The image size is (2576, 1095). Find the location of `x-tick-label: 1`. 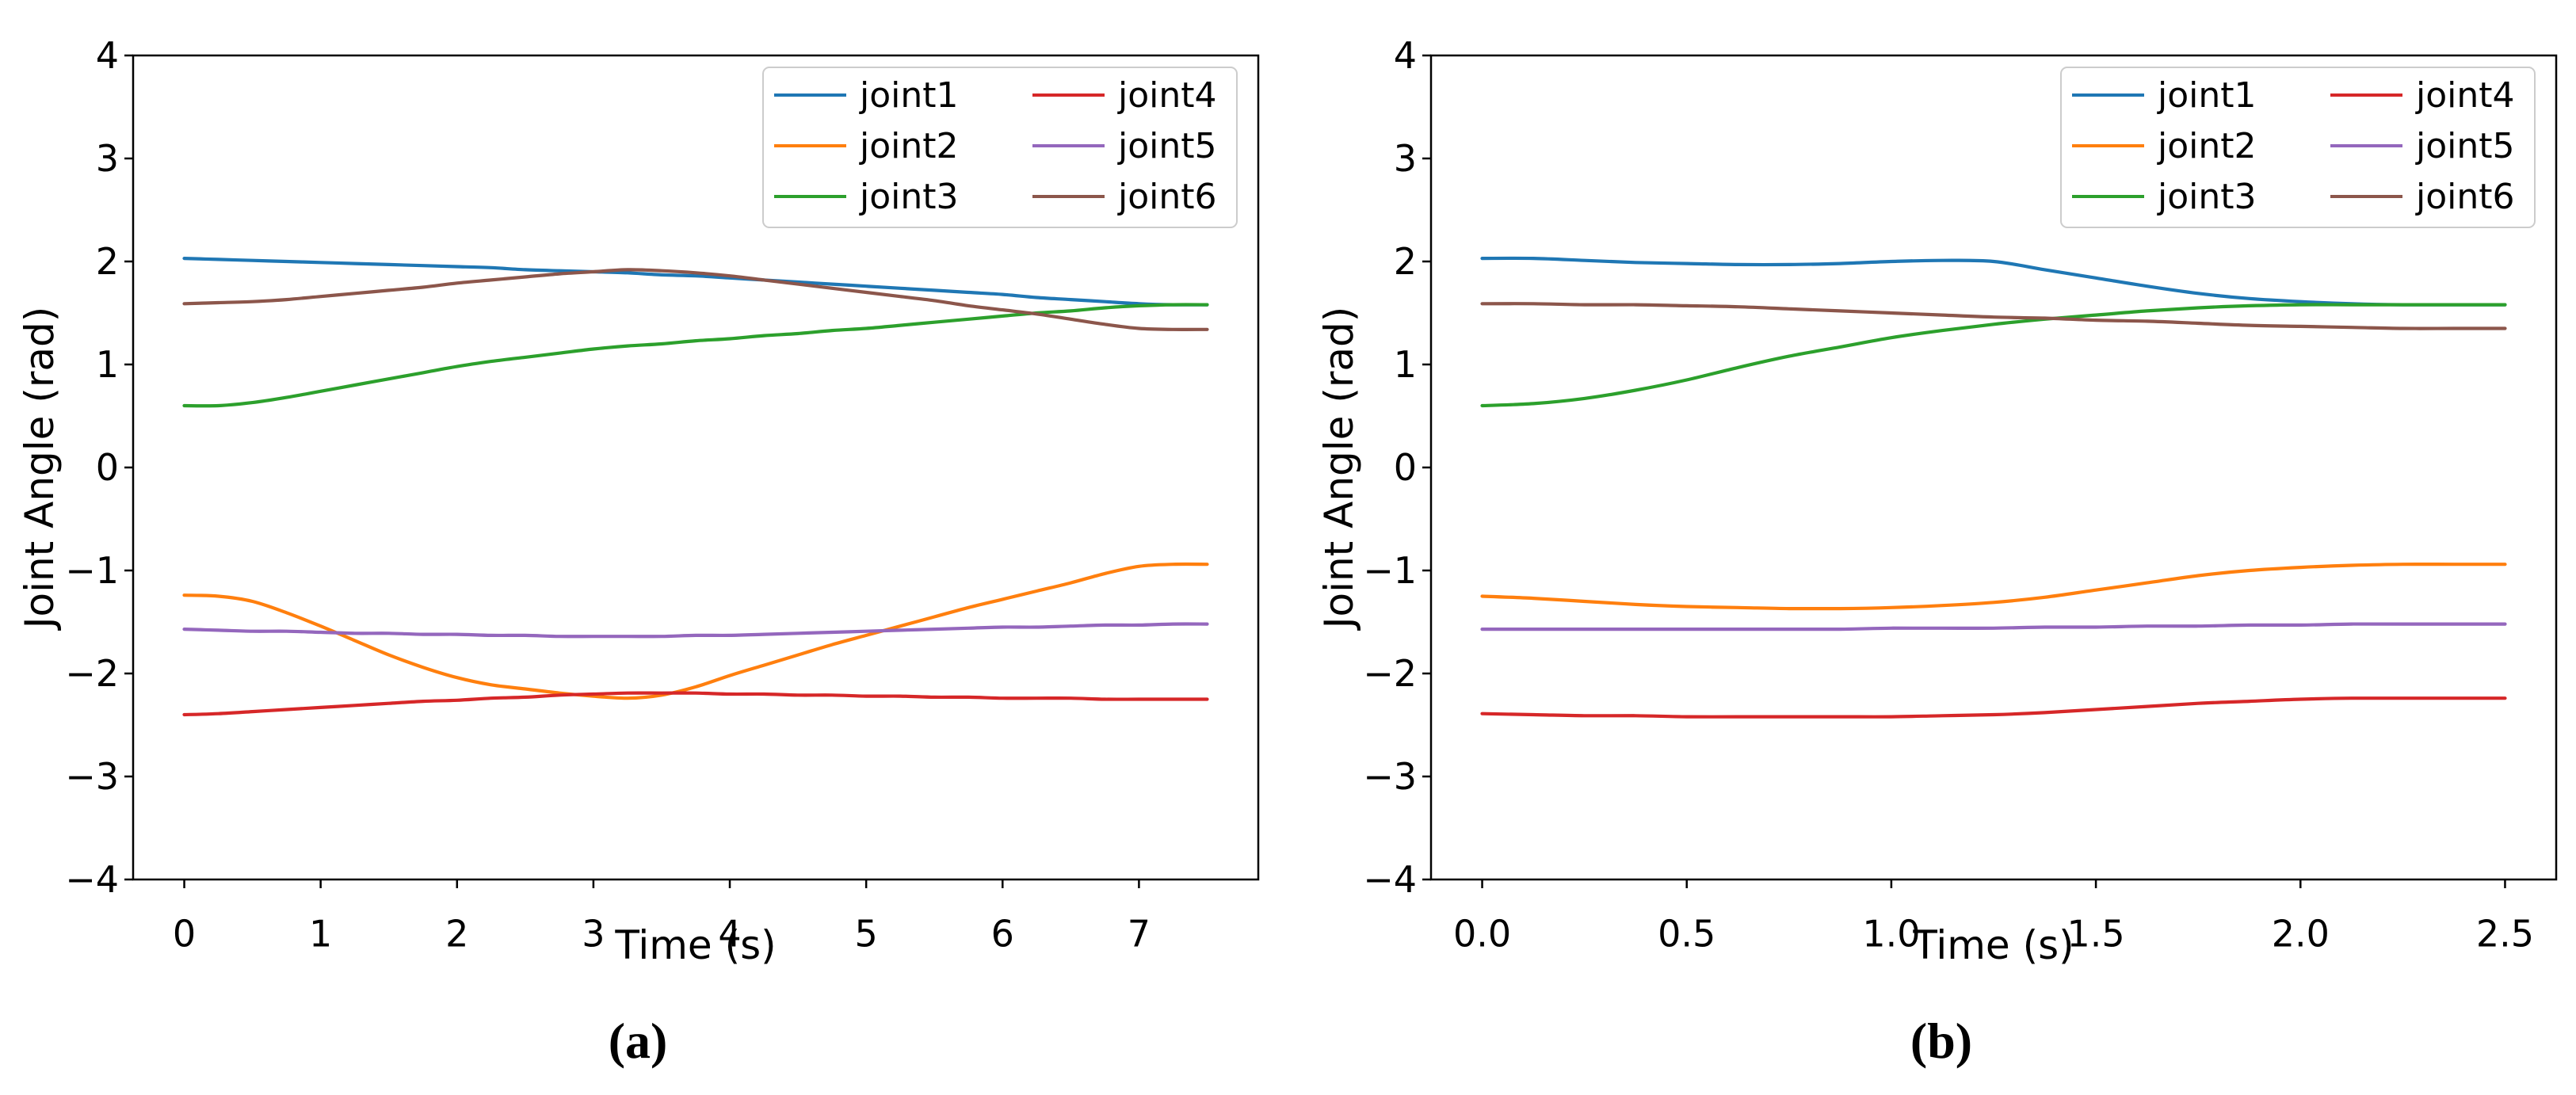

x-tick-label: 1 is located at coordinates (320, 933).